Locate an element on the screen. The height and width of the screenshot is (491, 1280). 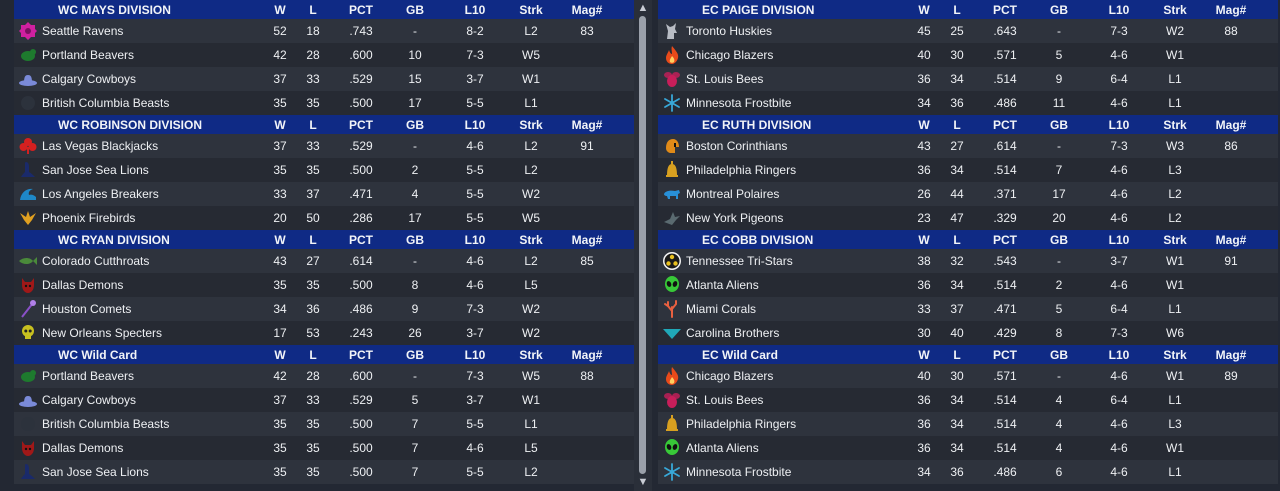
standings-scrollbar: ▲ ▼ is located at coordinates (643, 245).